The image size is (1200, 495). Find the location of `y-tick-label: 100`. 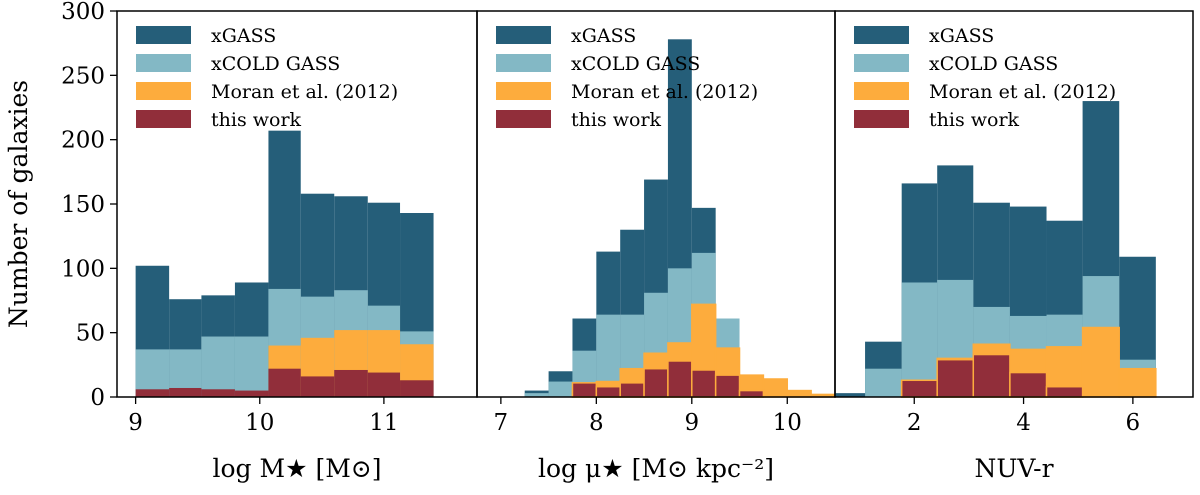

y-tick-label: 100 is located at coordinates (83, 269).